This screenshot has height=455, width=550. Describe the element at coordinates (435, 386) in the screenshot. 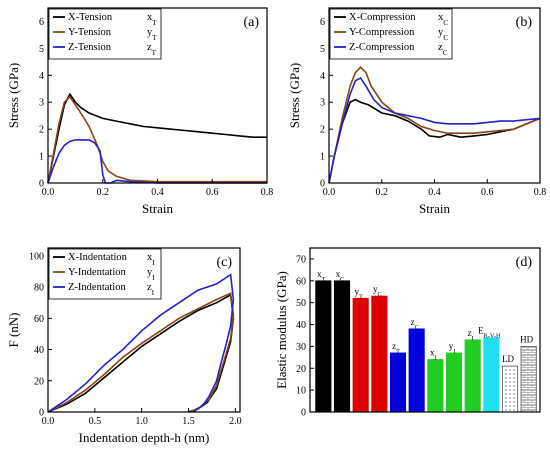

I see `bar-xi` at that location.